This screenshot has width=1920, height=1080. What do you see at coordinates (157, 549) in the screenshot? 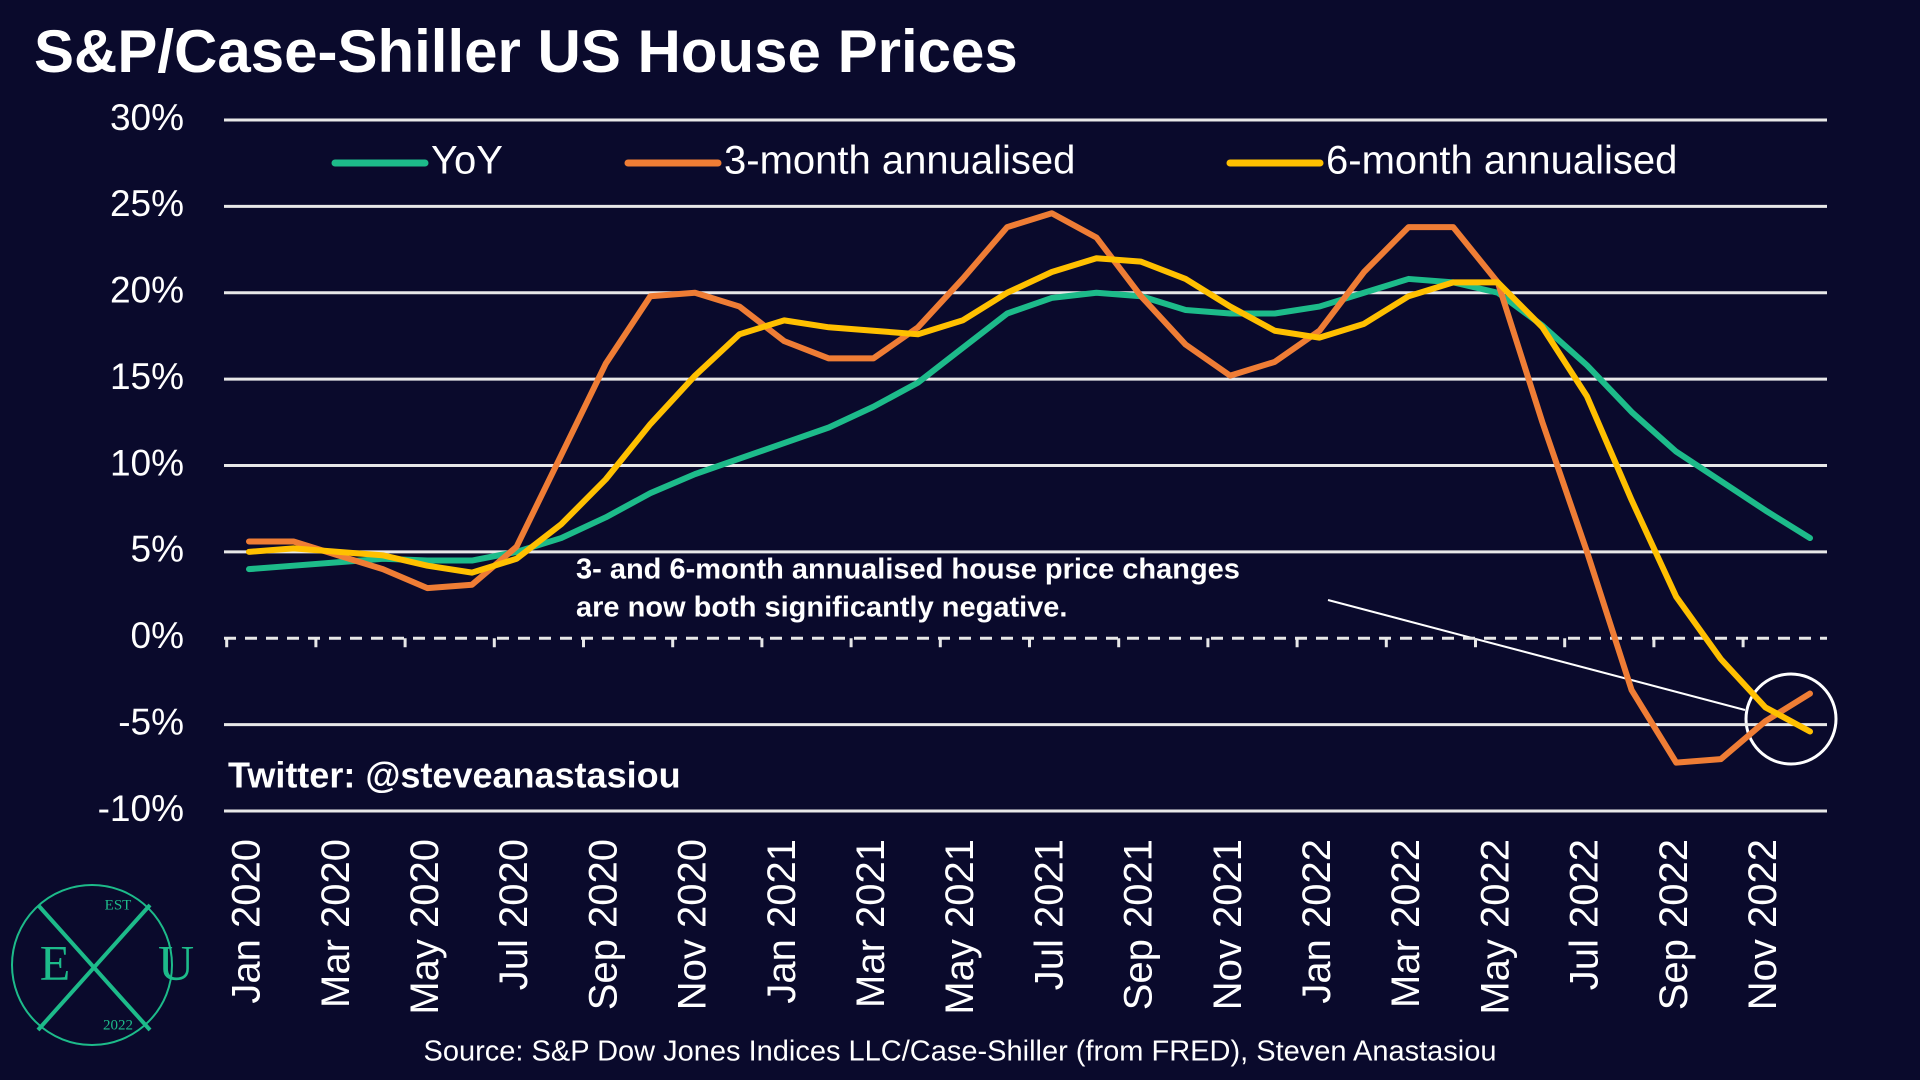
I see `y-tick-label: 5%` at bounding box center [157, 549].